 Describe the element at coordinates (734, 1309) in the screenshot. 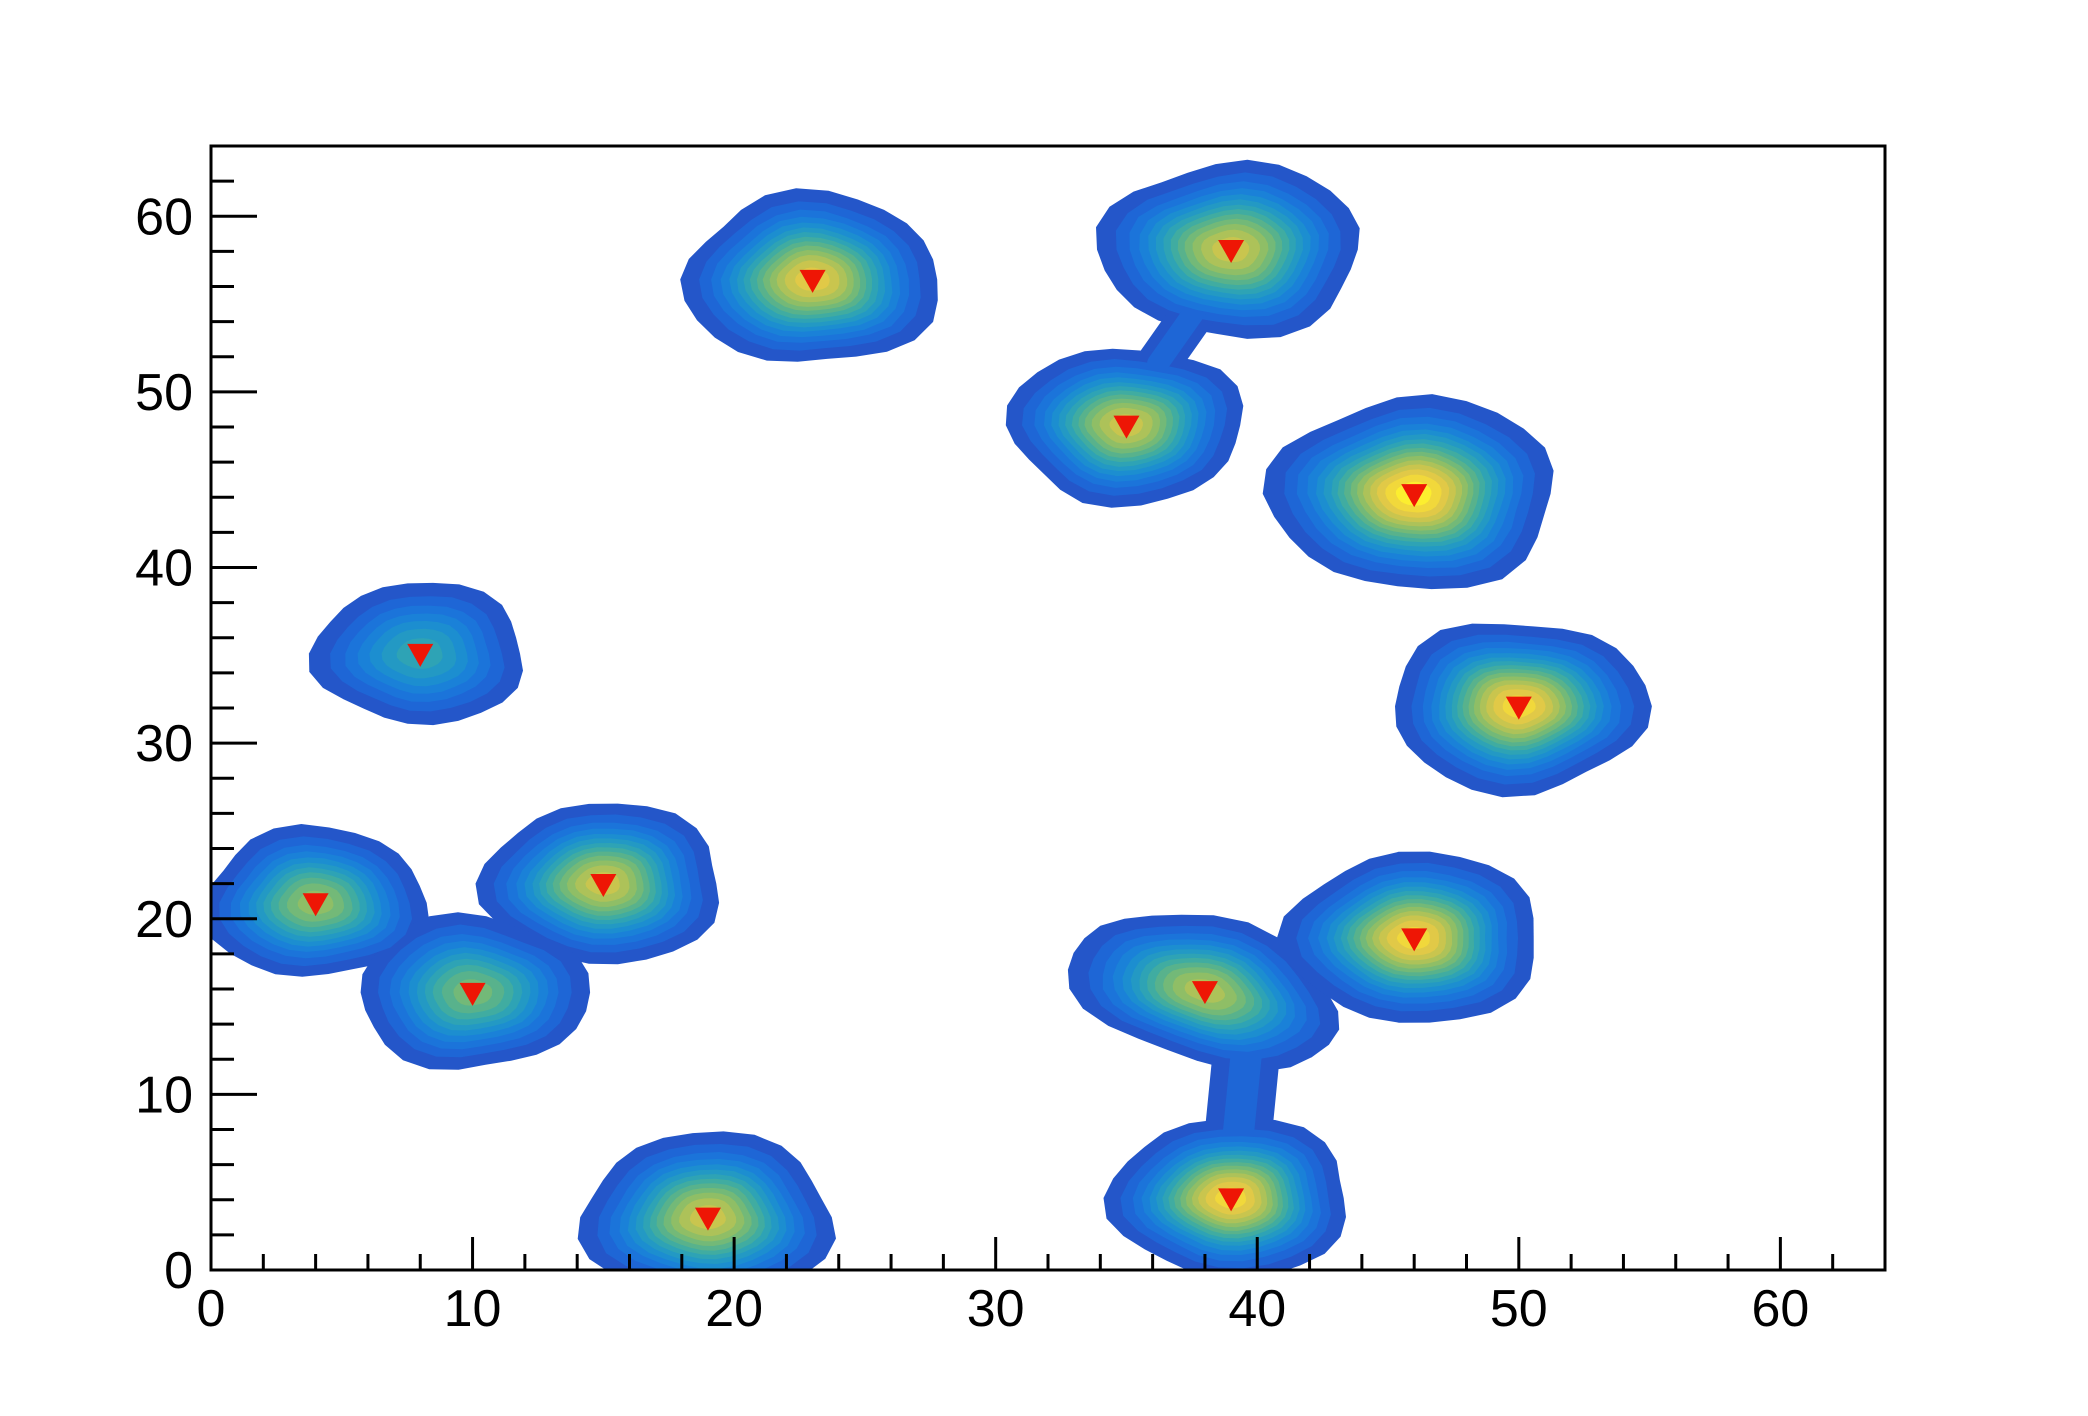

I see `x-tick-label: 20` at that location.